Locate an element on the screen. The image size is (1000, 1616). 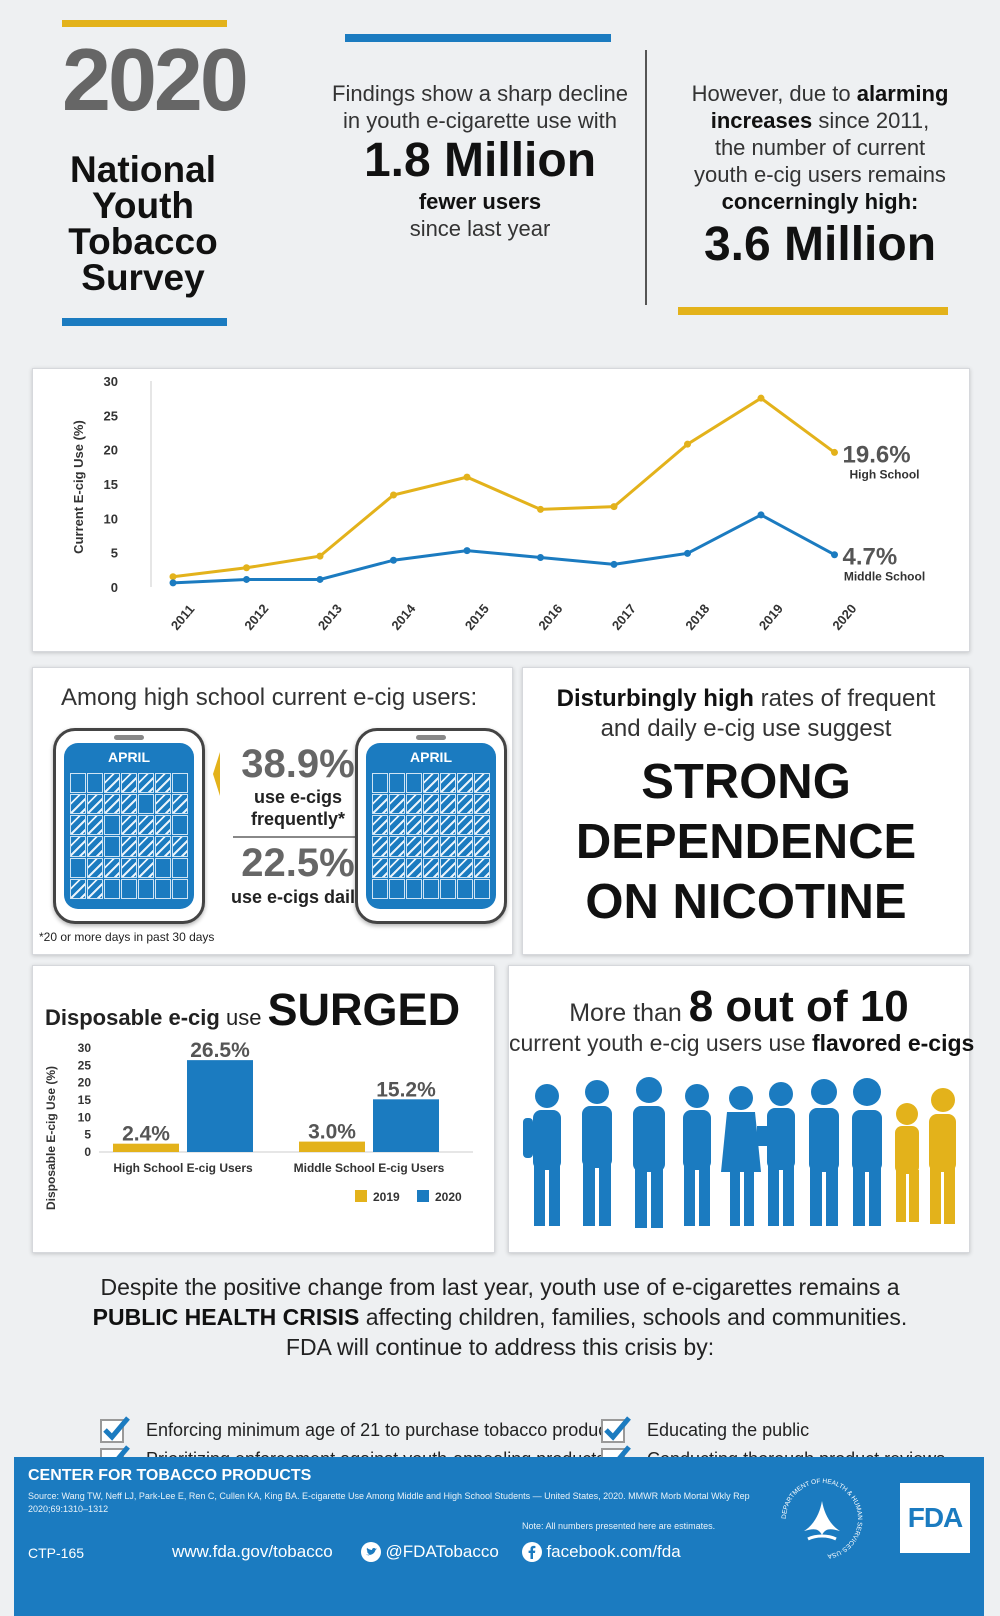
facebook-link: facebook.com/fda is located at coordinates (601, 1552).